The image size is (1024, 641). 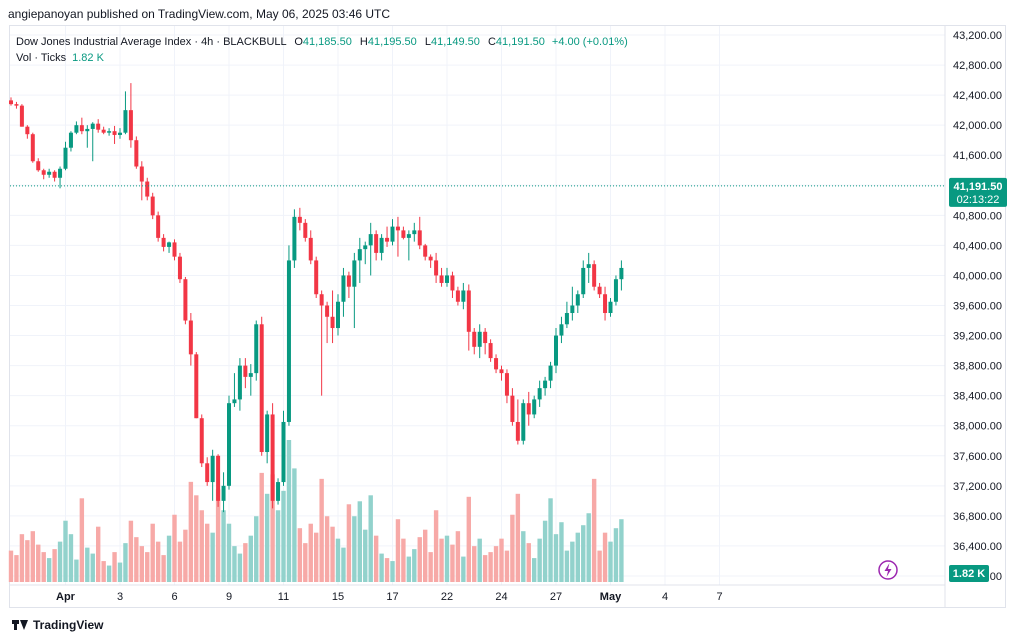 I want to click on time-tick-label: 22, so click(x=447, y=597).